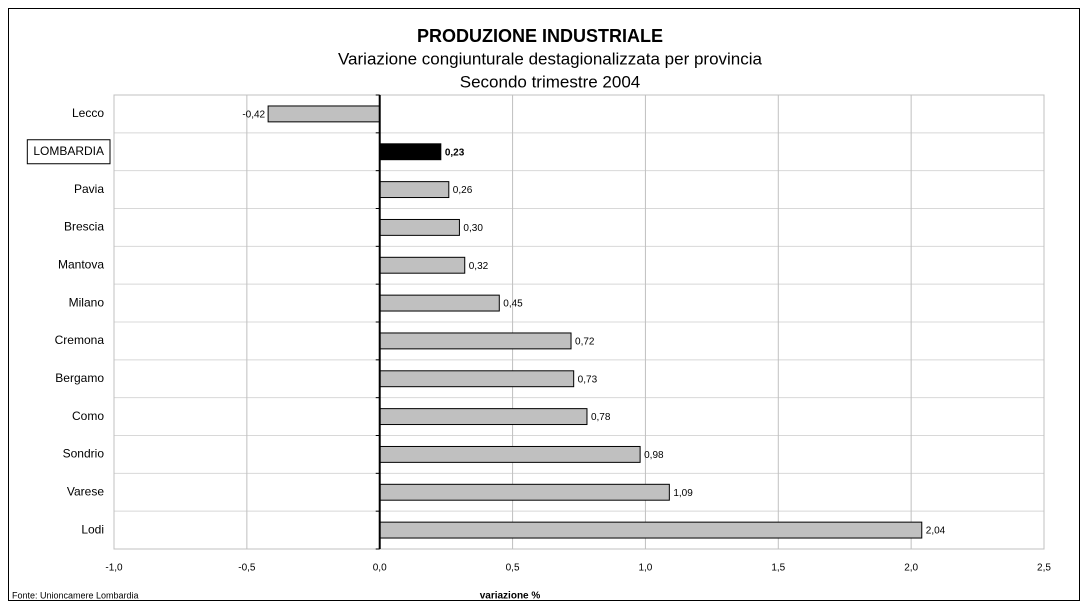 The width and height of the screenshot is (1085, 602). What do you see at coordinates (75, 595) in the screenshot?
I see `source-note: Fonte: Unioncamere Lombardia` at bounding box center [75, 595].